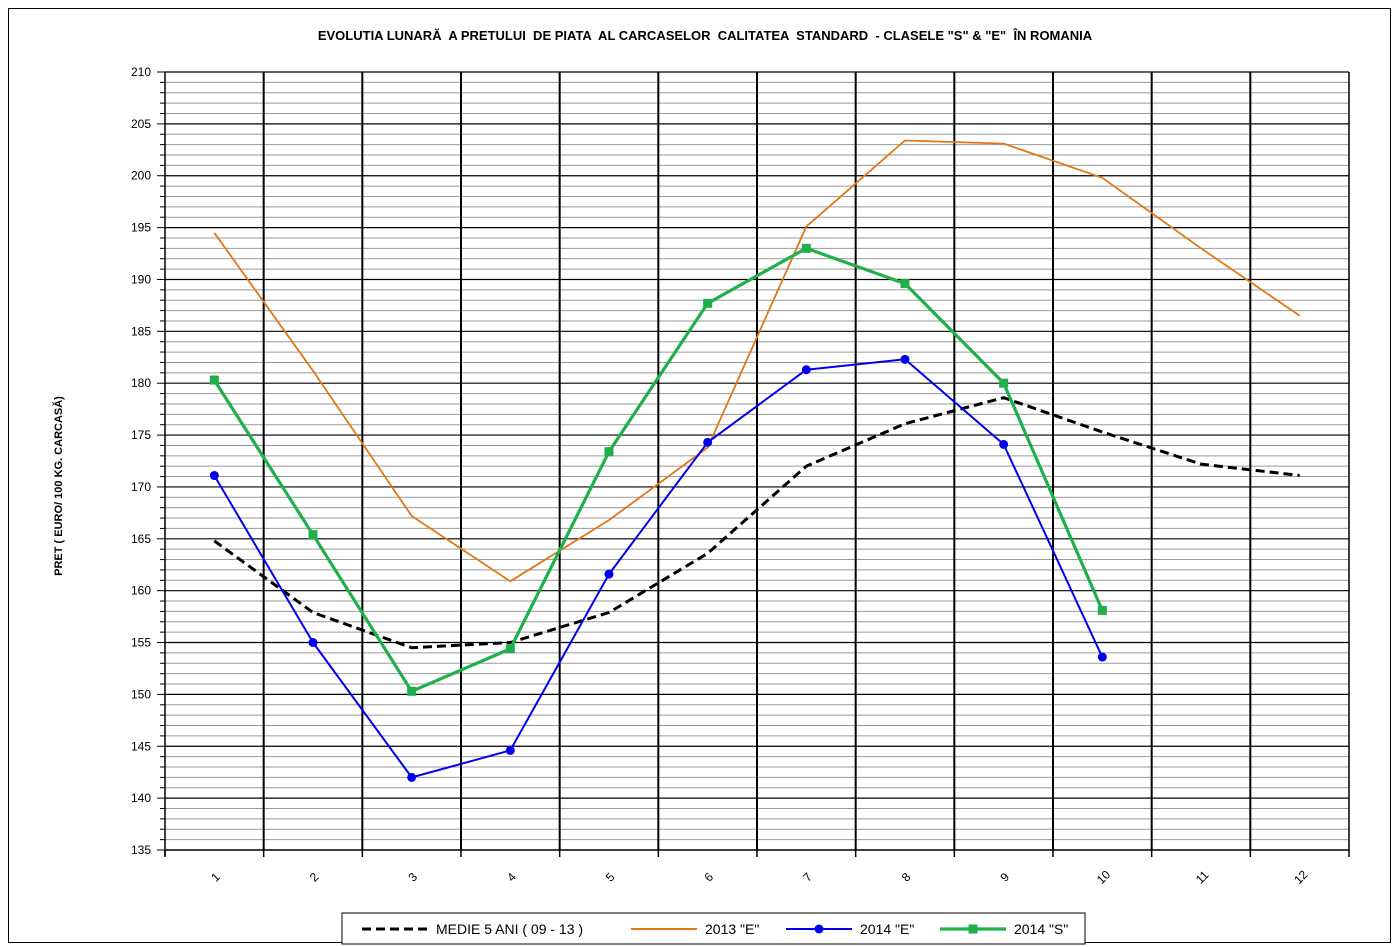 This screenshot has height=947, width=1395. What do you see at coordinates (509, 929) in the screenshot?
I see `legend-label: MEDIE 5 ANI ( 09 - 13 )` at bounding box center [509, 929].